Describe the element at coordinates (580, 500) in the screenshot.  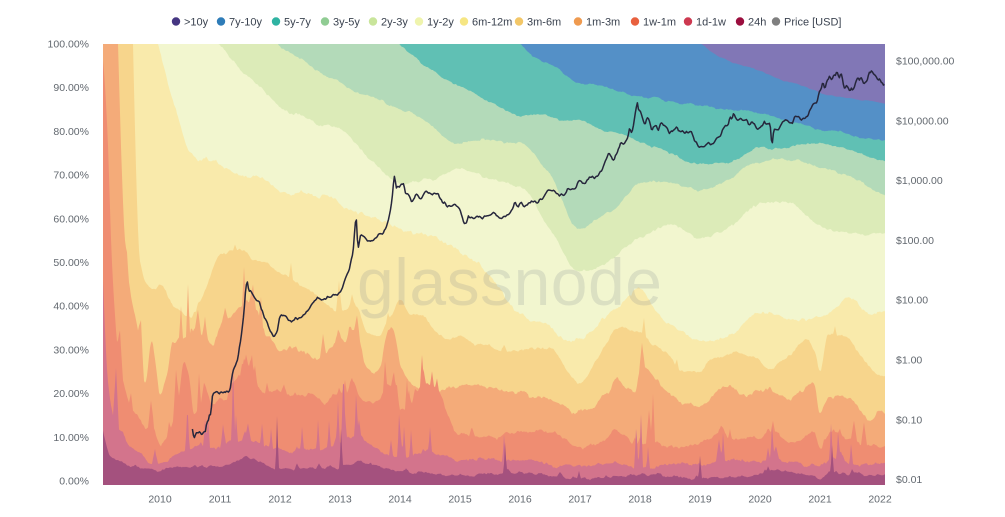
I see `svg-text: 2017` at that location.